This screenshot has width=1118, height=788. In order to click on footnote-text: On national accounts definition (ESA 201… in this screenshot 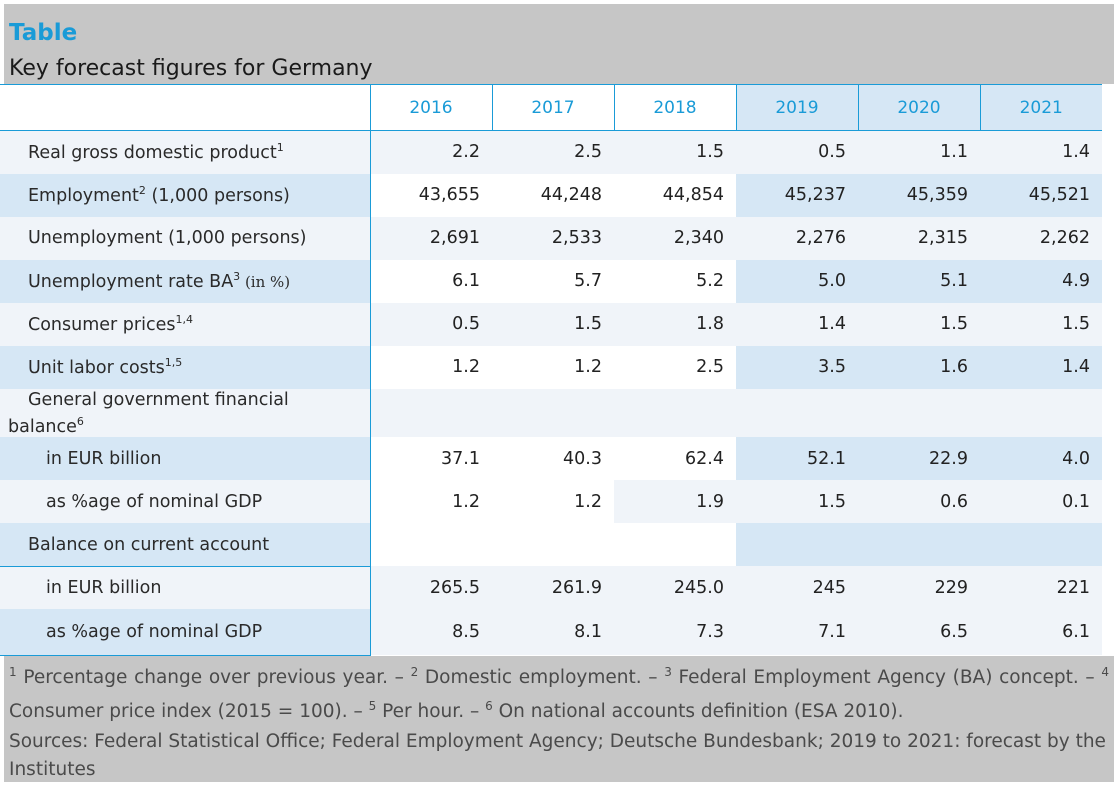, I will do `click(698, 712)`.